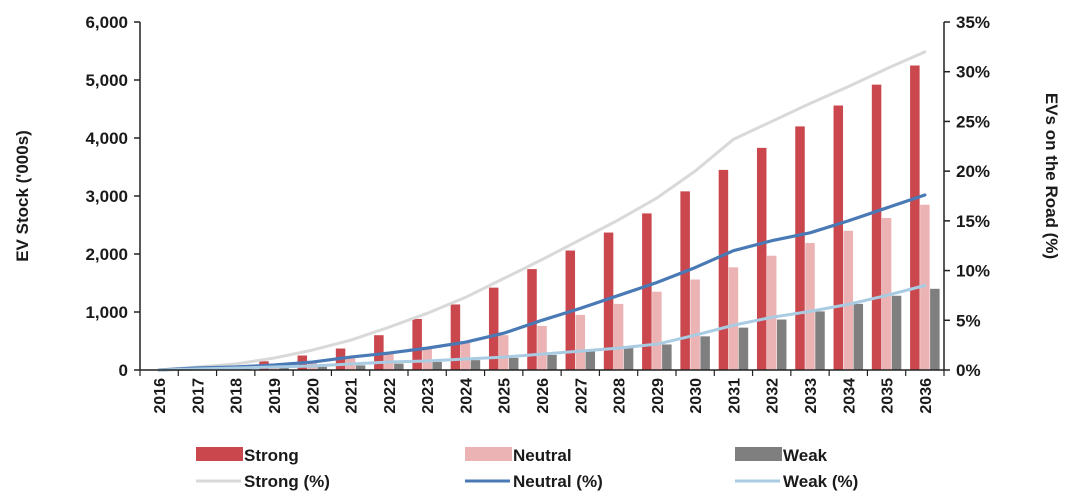  Describe the element at coordinates (106, 138) in the screenshot. I see `left-tick-label: 4,000` at that location.